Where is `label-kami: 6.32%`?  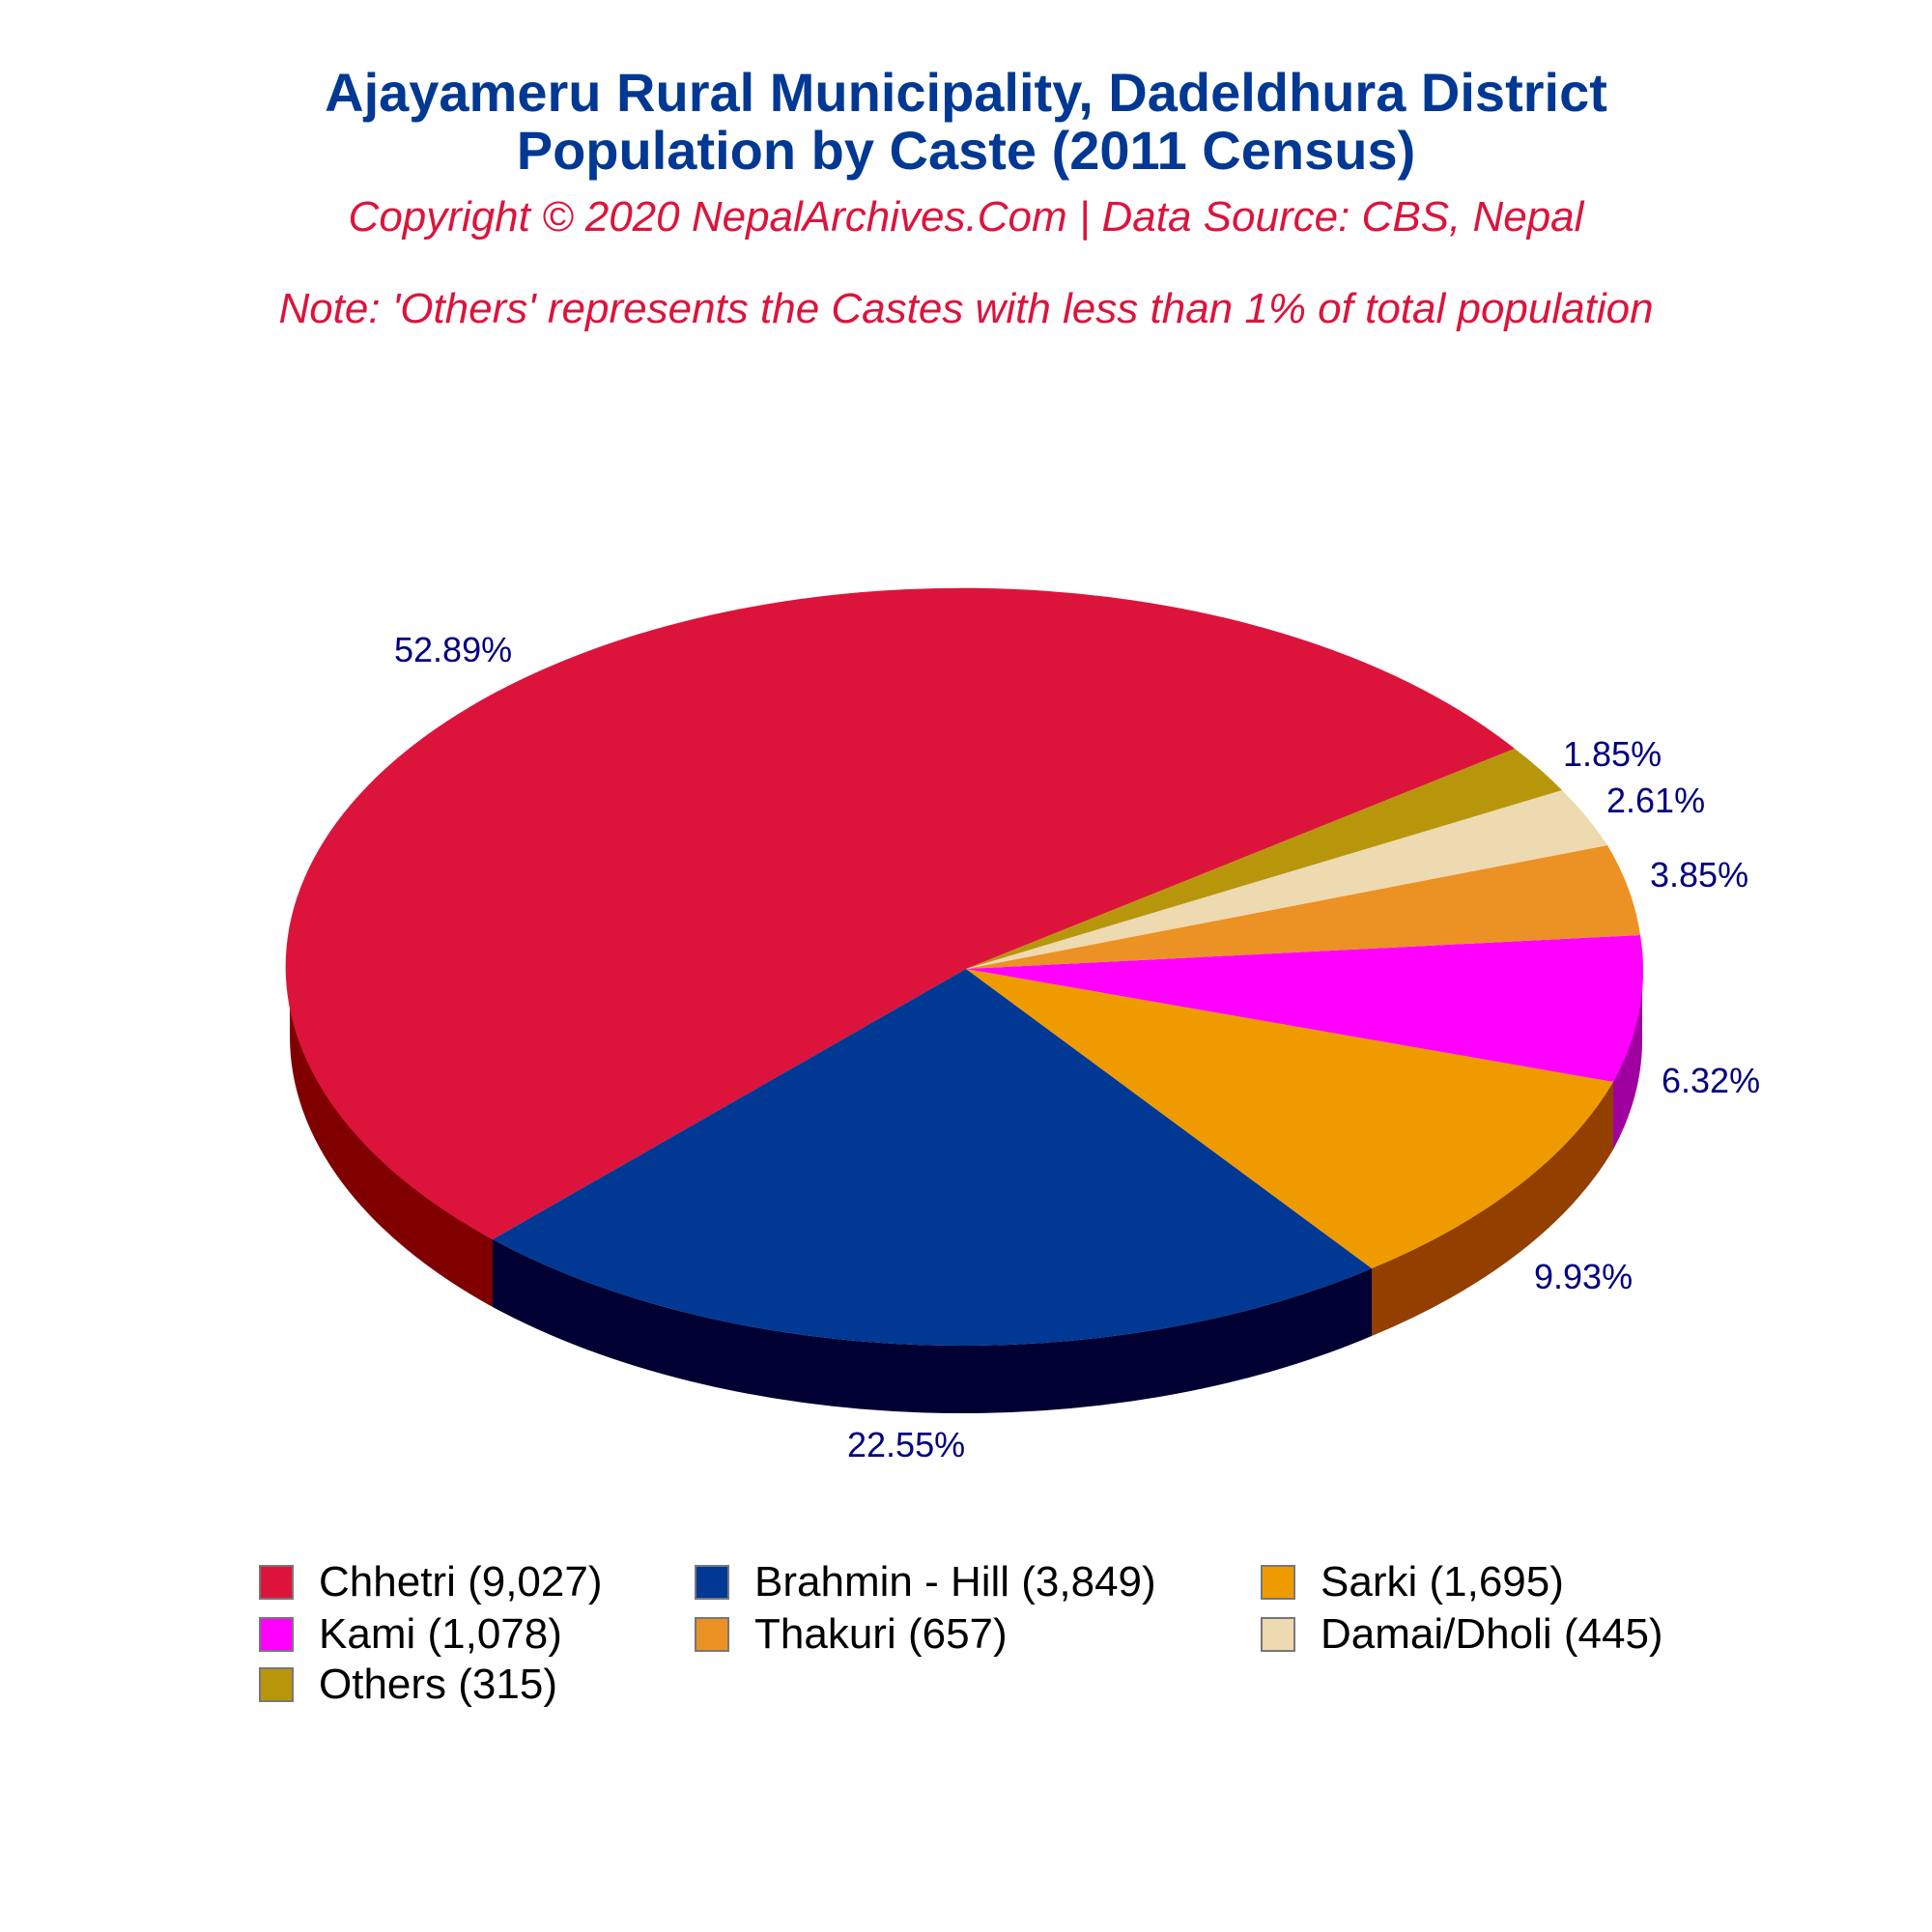
label-kami: 6.32% is located at coordinates (1711, 1080).